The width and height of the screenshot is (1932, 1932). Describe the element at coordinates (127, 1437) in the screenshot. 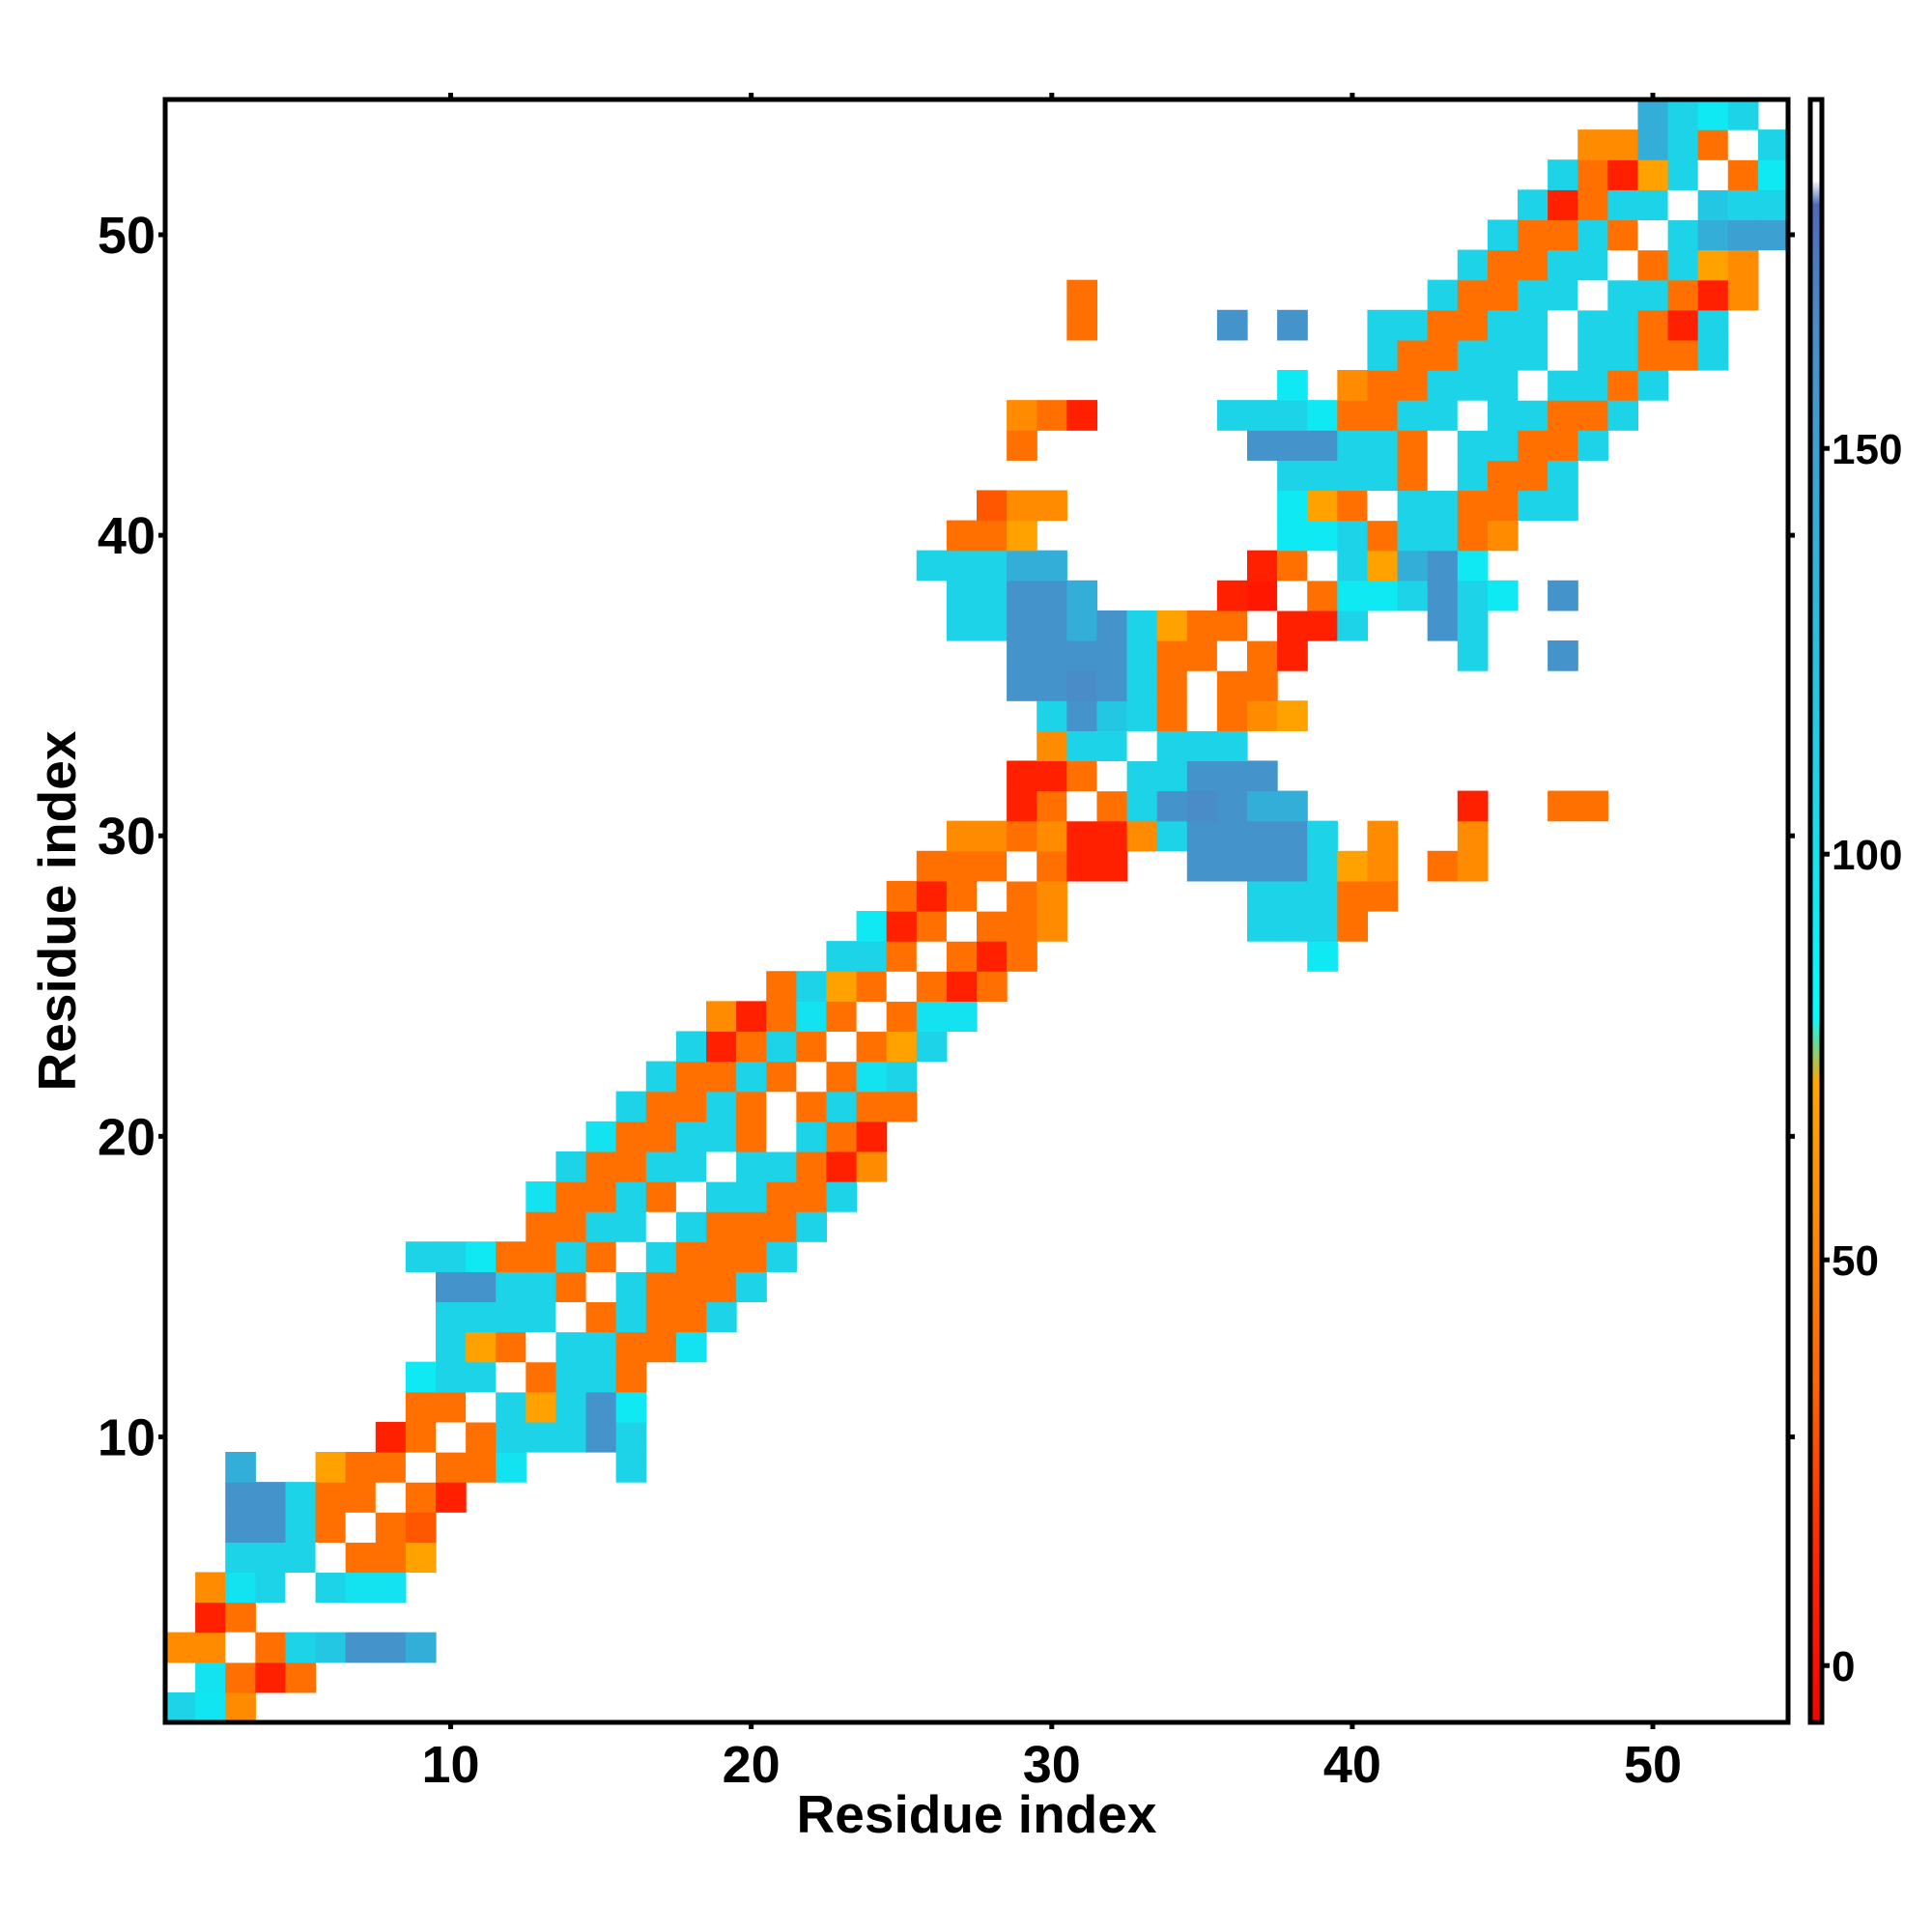

I see `y-tick-label: 10` at that location.